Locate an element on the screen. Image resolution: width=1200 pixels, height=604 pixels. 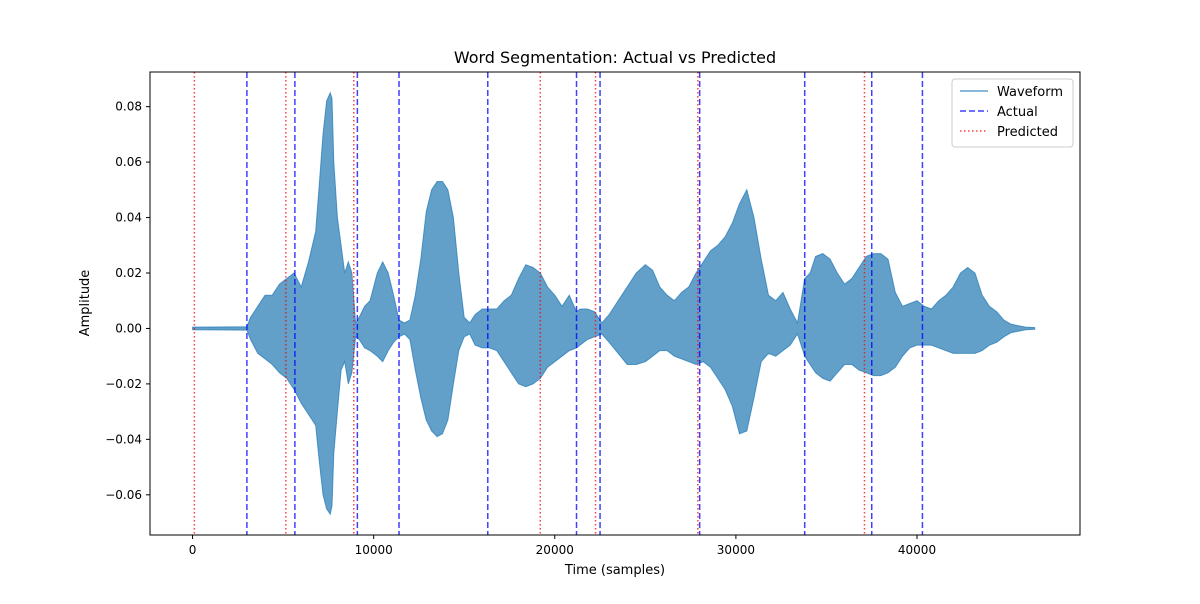
y-tick-label: 0.08 is located at coordinates (128, 107).